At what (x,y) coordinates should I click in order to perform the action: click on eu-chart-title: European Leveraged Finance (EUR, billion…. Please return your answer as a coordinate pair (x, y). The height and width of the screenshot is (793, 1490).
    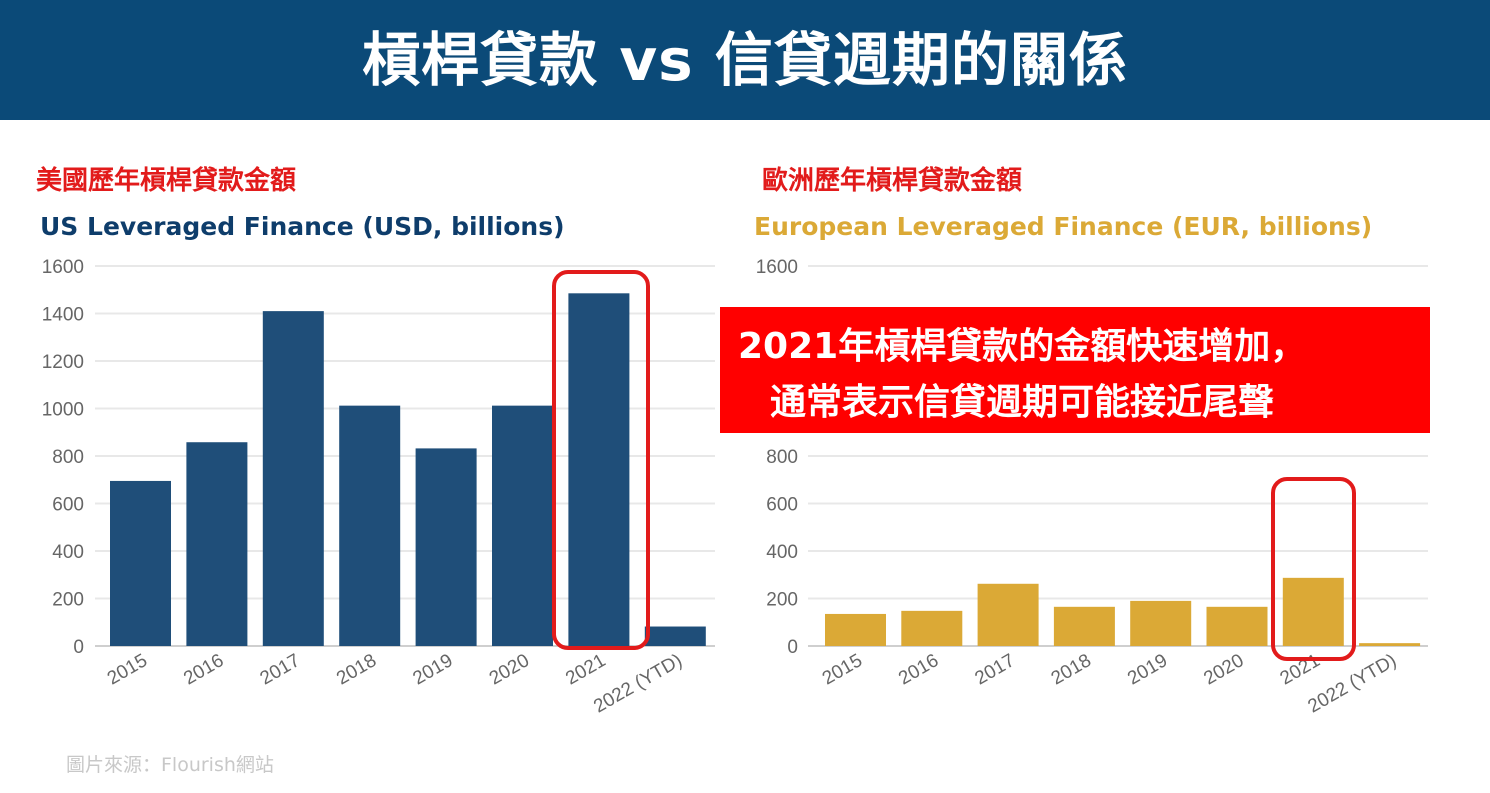
    Looking at the image, I should click on (1063, 226).